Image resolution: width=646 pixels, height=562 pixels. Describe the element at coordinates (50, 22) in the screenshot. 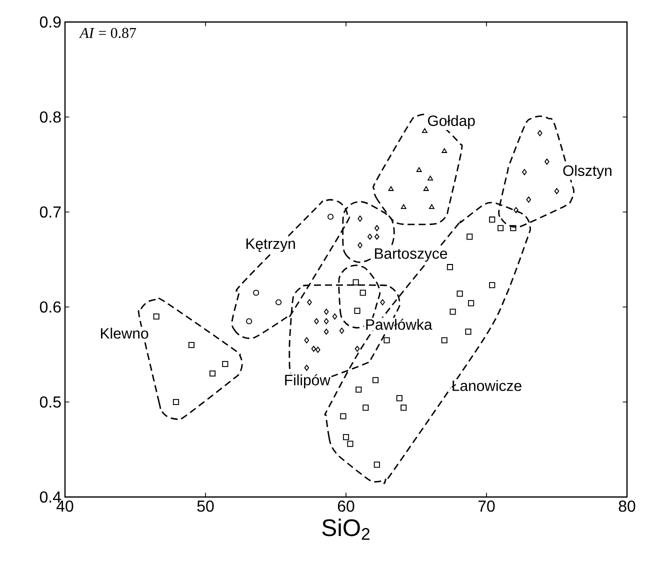

I see `y-tick-label: 0.9` at that location.